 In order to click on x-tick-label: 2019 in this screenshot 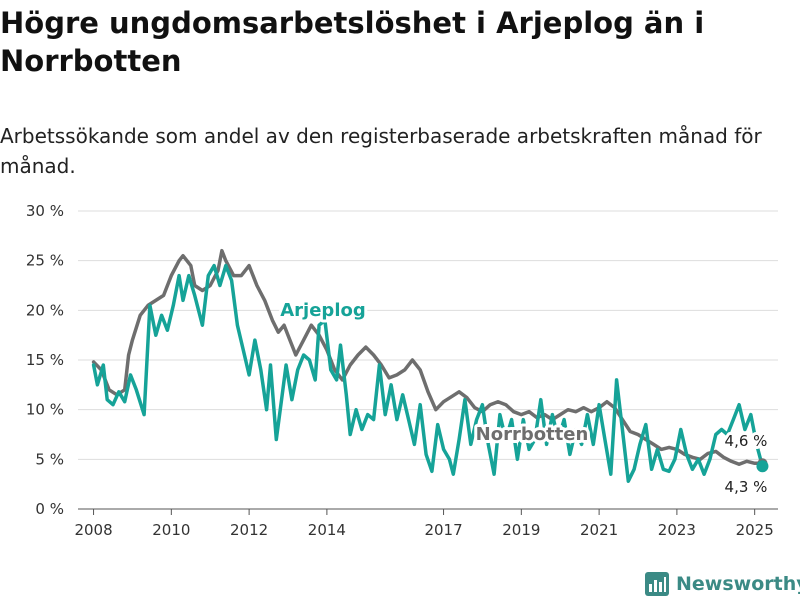, I will do `click(521, 530)`.